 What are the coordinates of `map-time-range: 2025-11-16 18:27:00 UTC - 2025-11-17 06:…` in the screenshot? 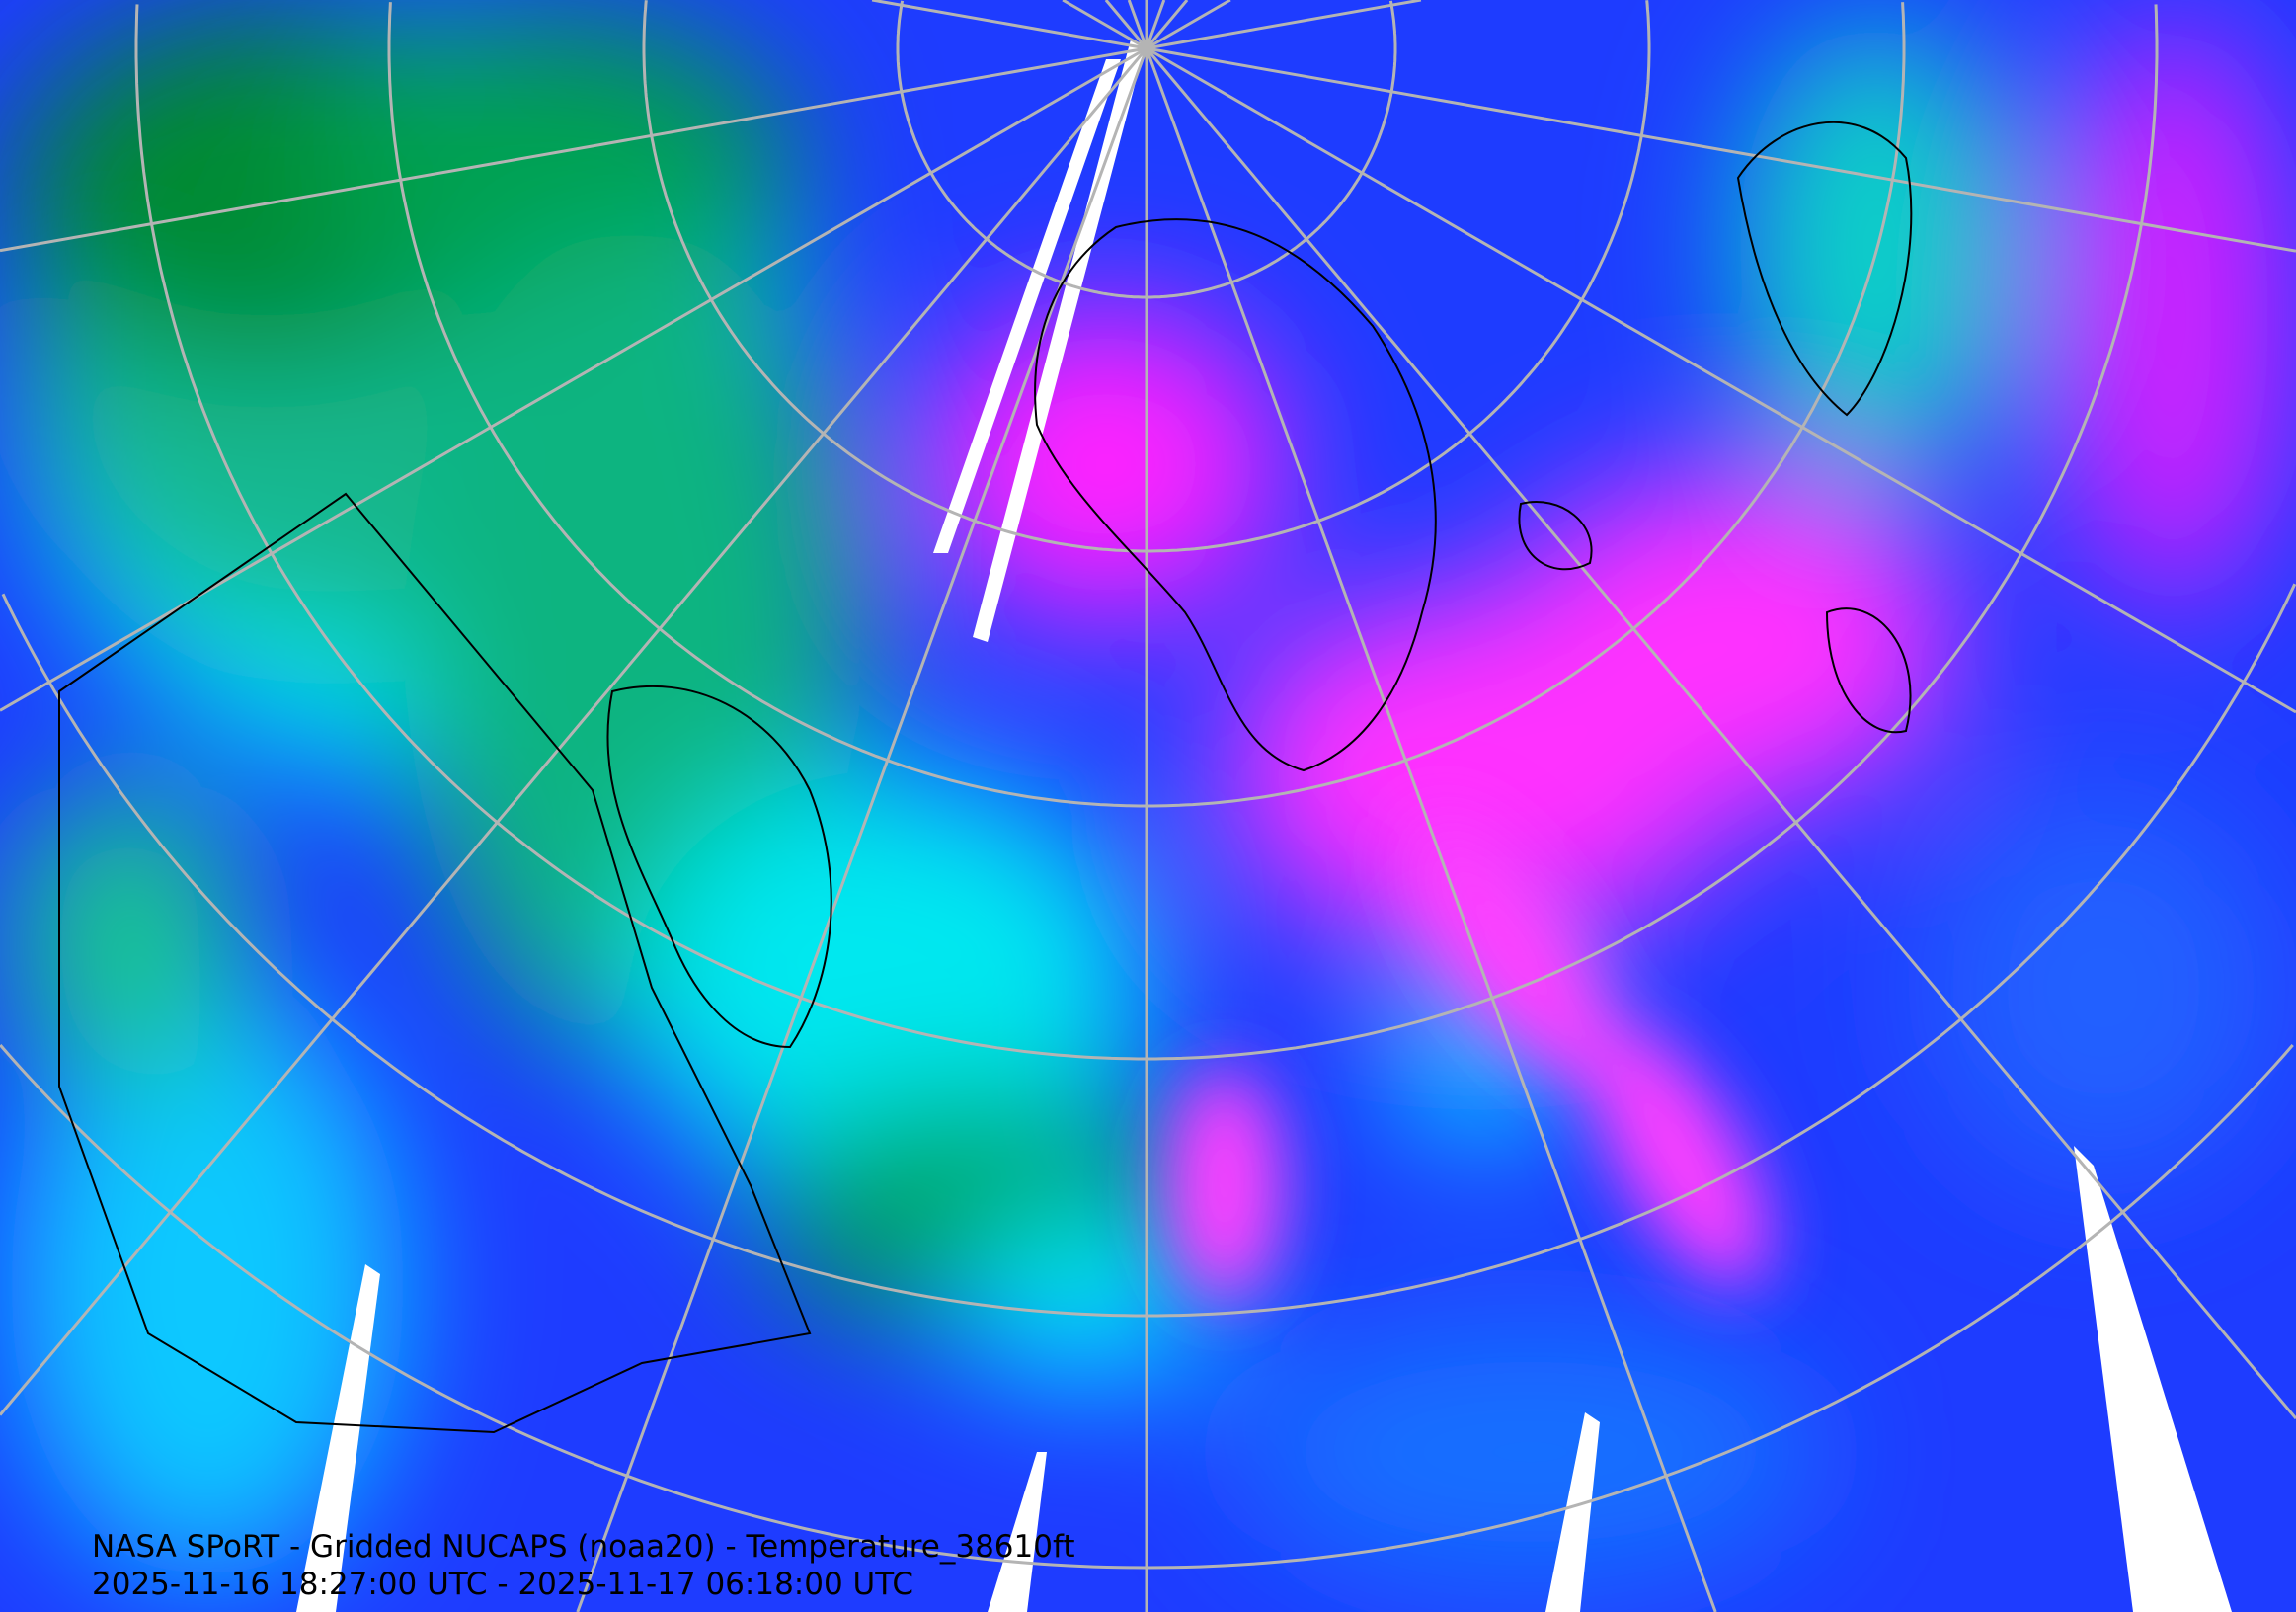 It's located at (503, 1585).